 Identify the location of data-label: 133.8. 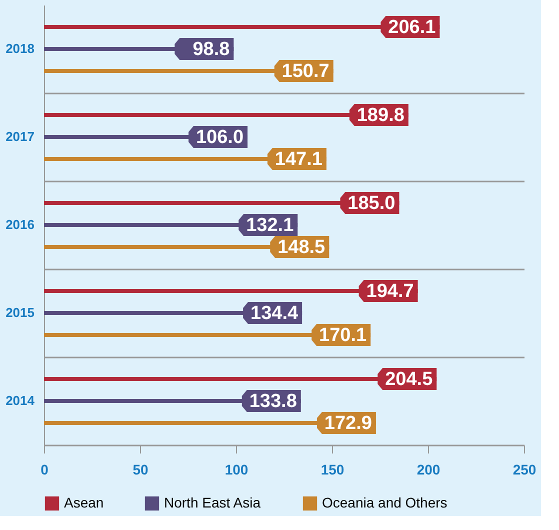
(273, 401).